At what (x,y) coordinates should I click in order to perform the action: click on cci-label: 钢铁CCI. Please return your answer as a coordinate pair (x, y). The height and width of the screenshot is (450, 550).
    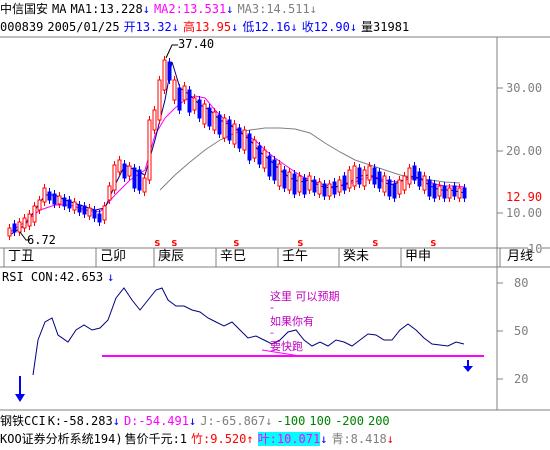
    Looking at the image, I should click on (23, 421).